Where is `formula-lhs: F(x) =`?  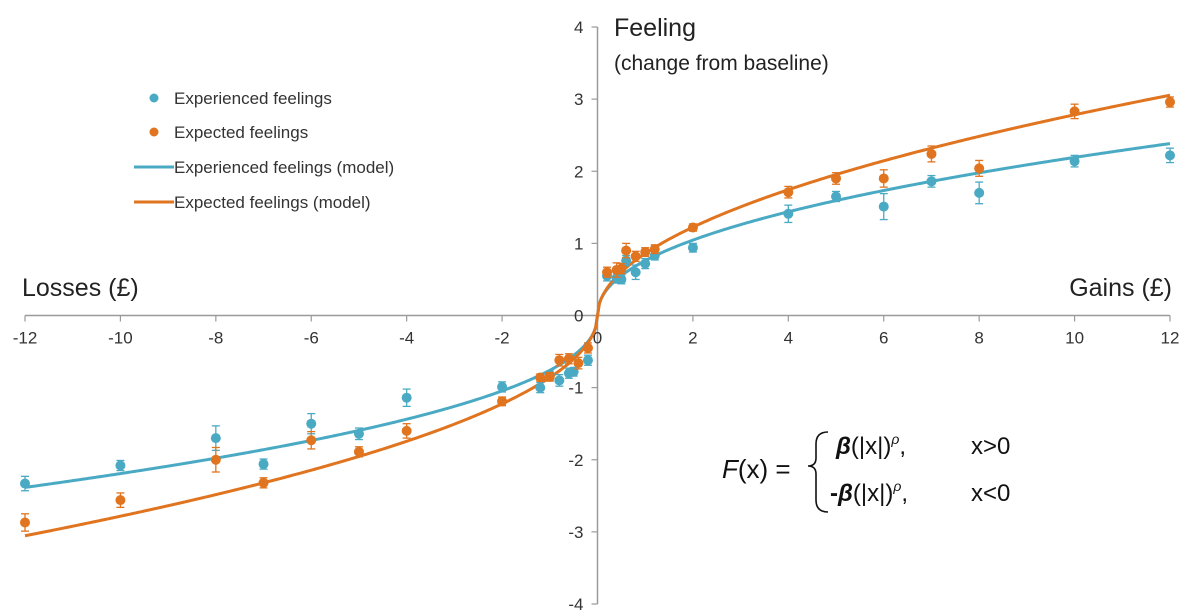
formula-lhs: F(x) = is located at coordinates (756, 469).